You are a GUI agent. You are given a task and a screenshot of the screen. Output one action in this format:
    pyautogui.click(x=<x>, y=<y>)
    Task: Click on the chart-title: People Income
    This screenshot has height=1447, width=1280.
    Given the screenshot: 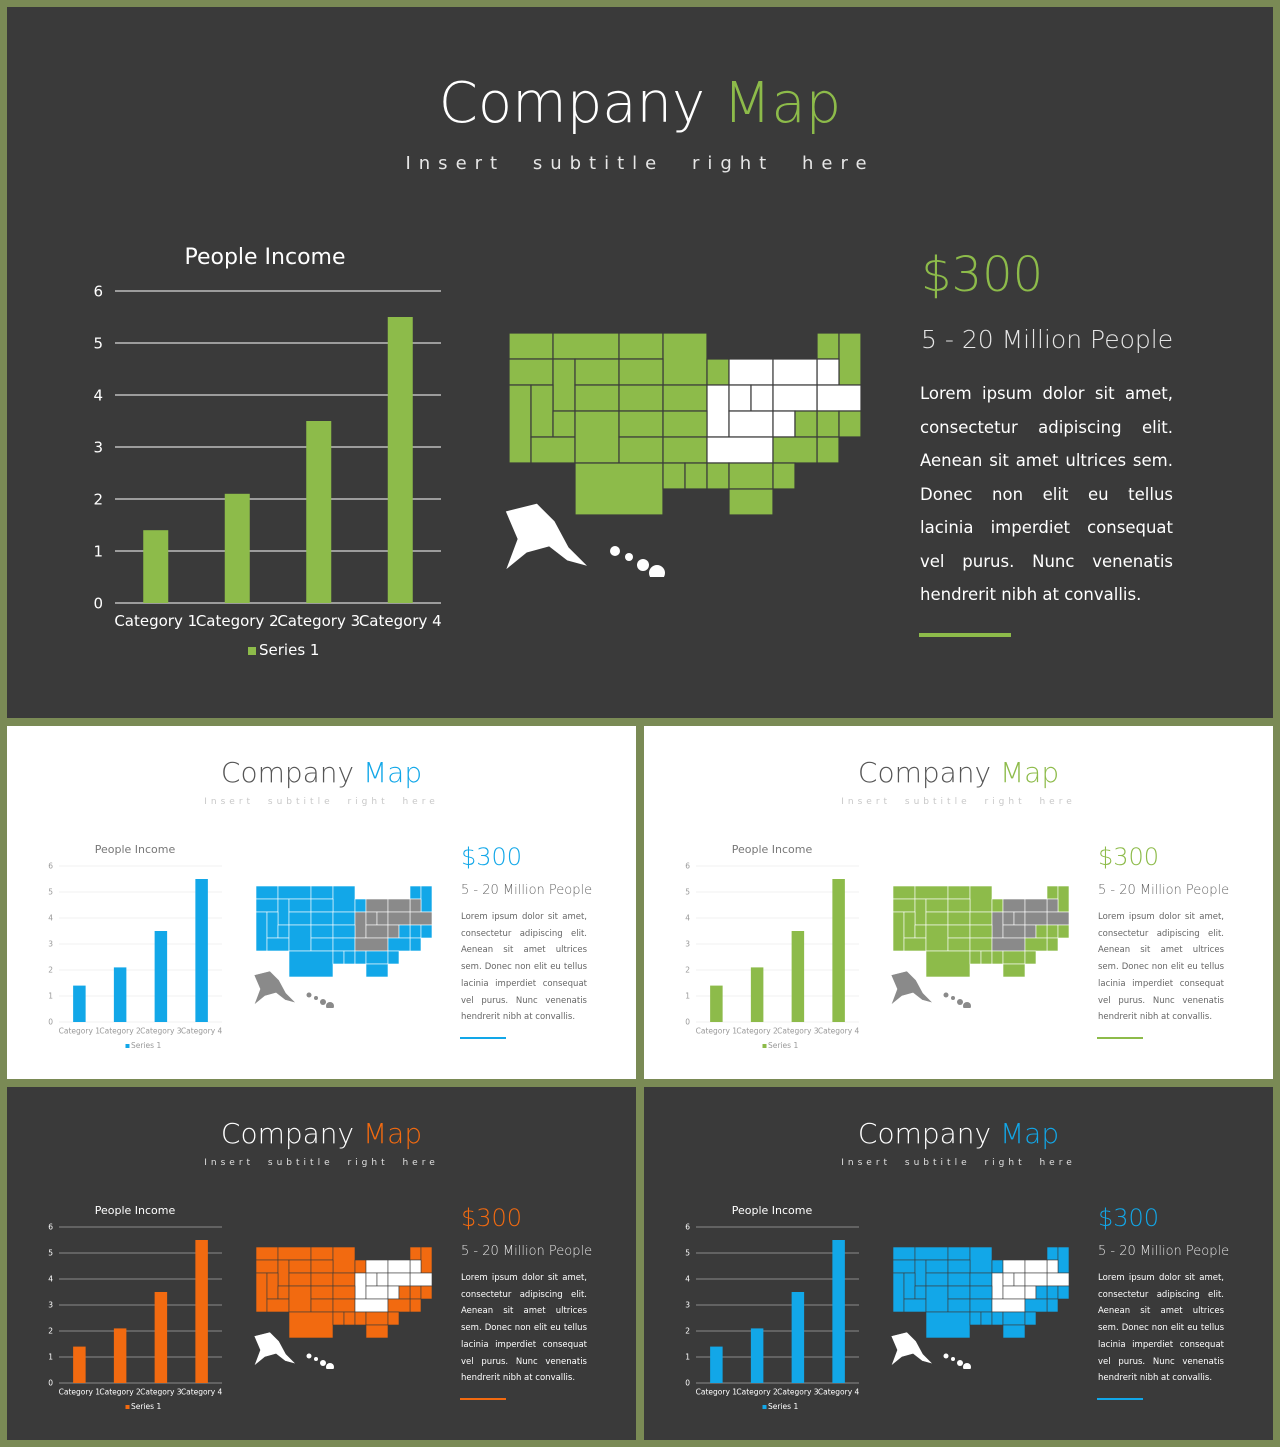 What is the action you would take?
    pyautogui.click(x=265, y=257)
    